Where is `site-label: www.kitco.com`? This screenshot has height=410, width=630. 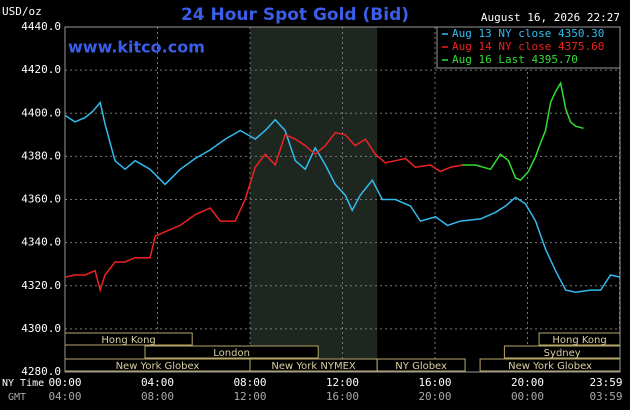 site-label: www.kitco.com is located at coordinates (136, 47).